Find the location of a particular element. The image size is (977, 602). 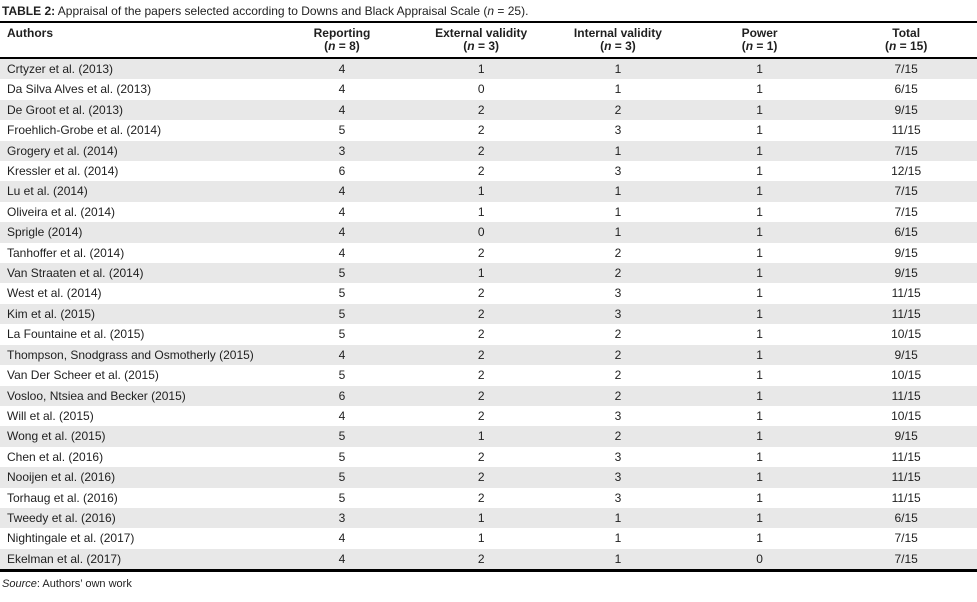

power-cell: 0 is located at coordinates (759, 558).